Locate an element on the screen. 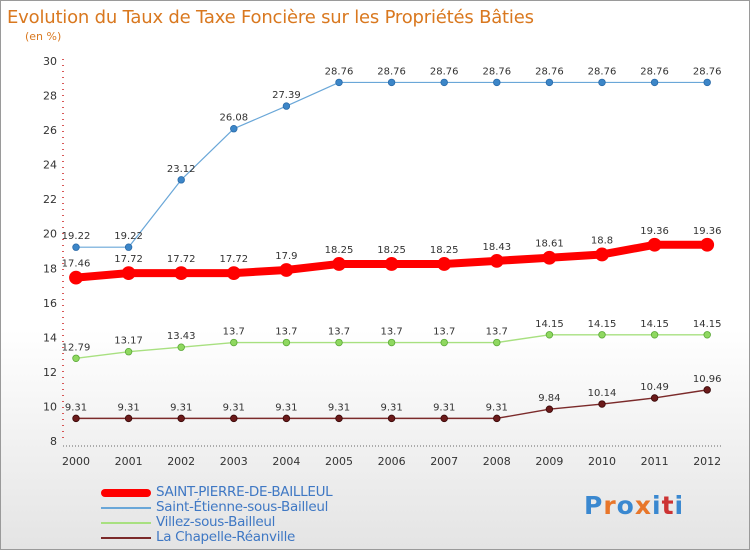  data-label: 23.12 is located at coordinates (181, 169).